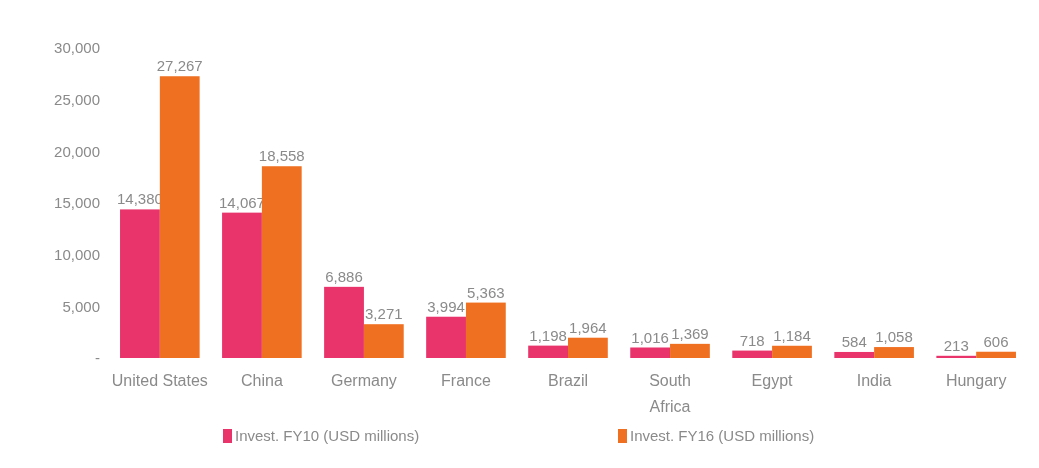 The width and height of the screenshot is (1039, 468). I want to click on y-tick-label: 25,000, so click(77, 99).